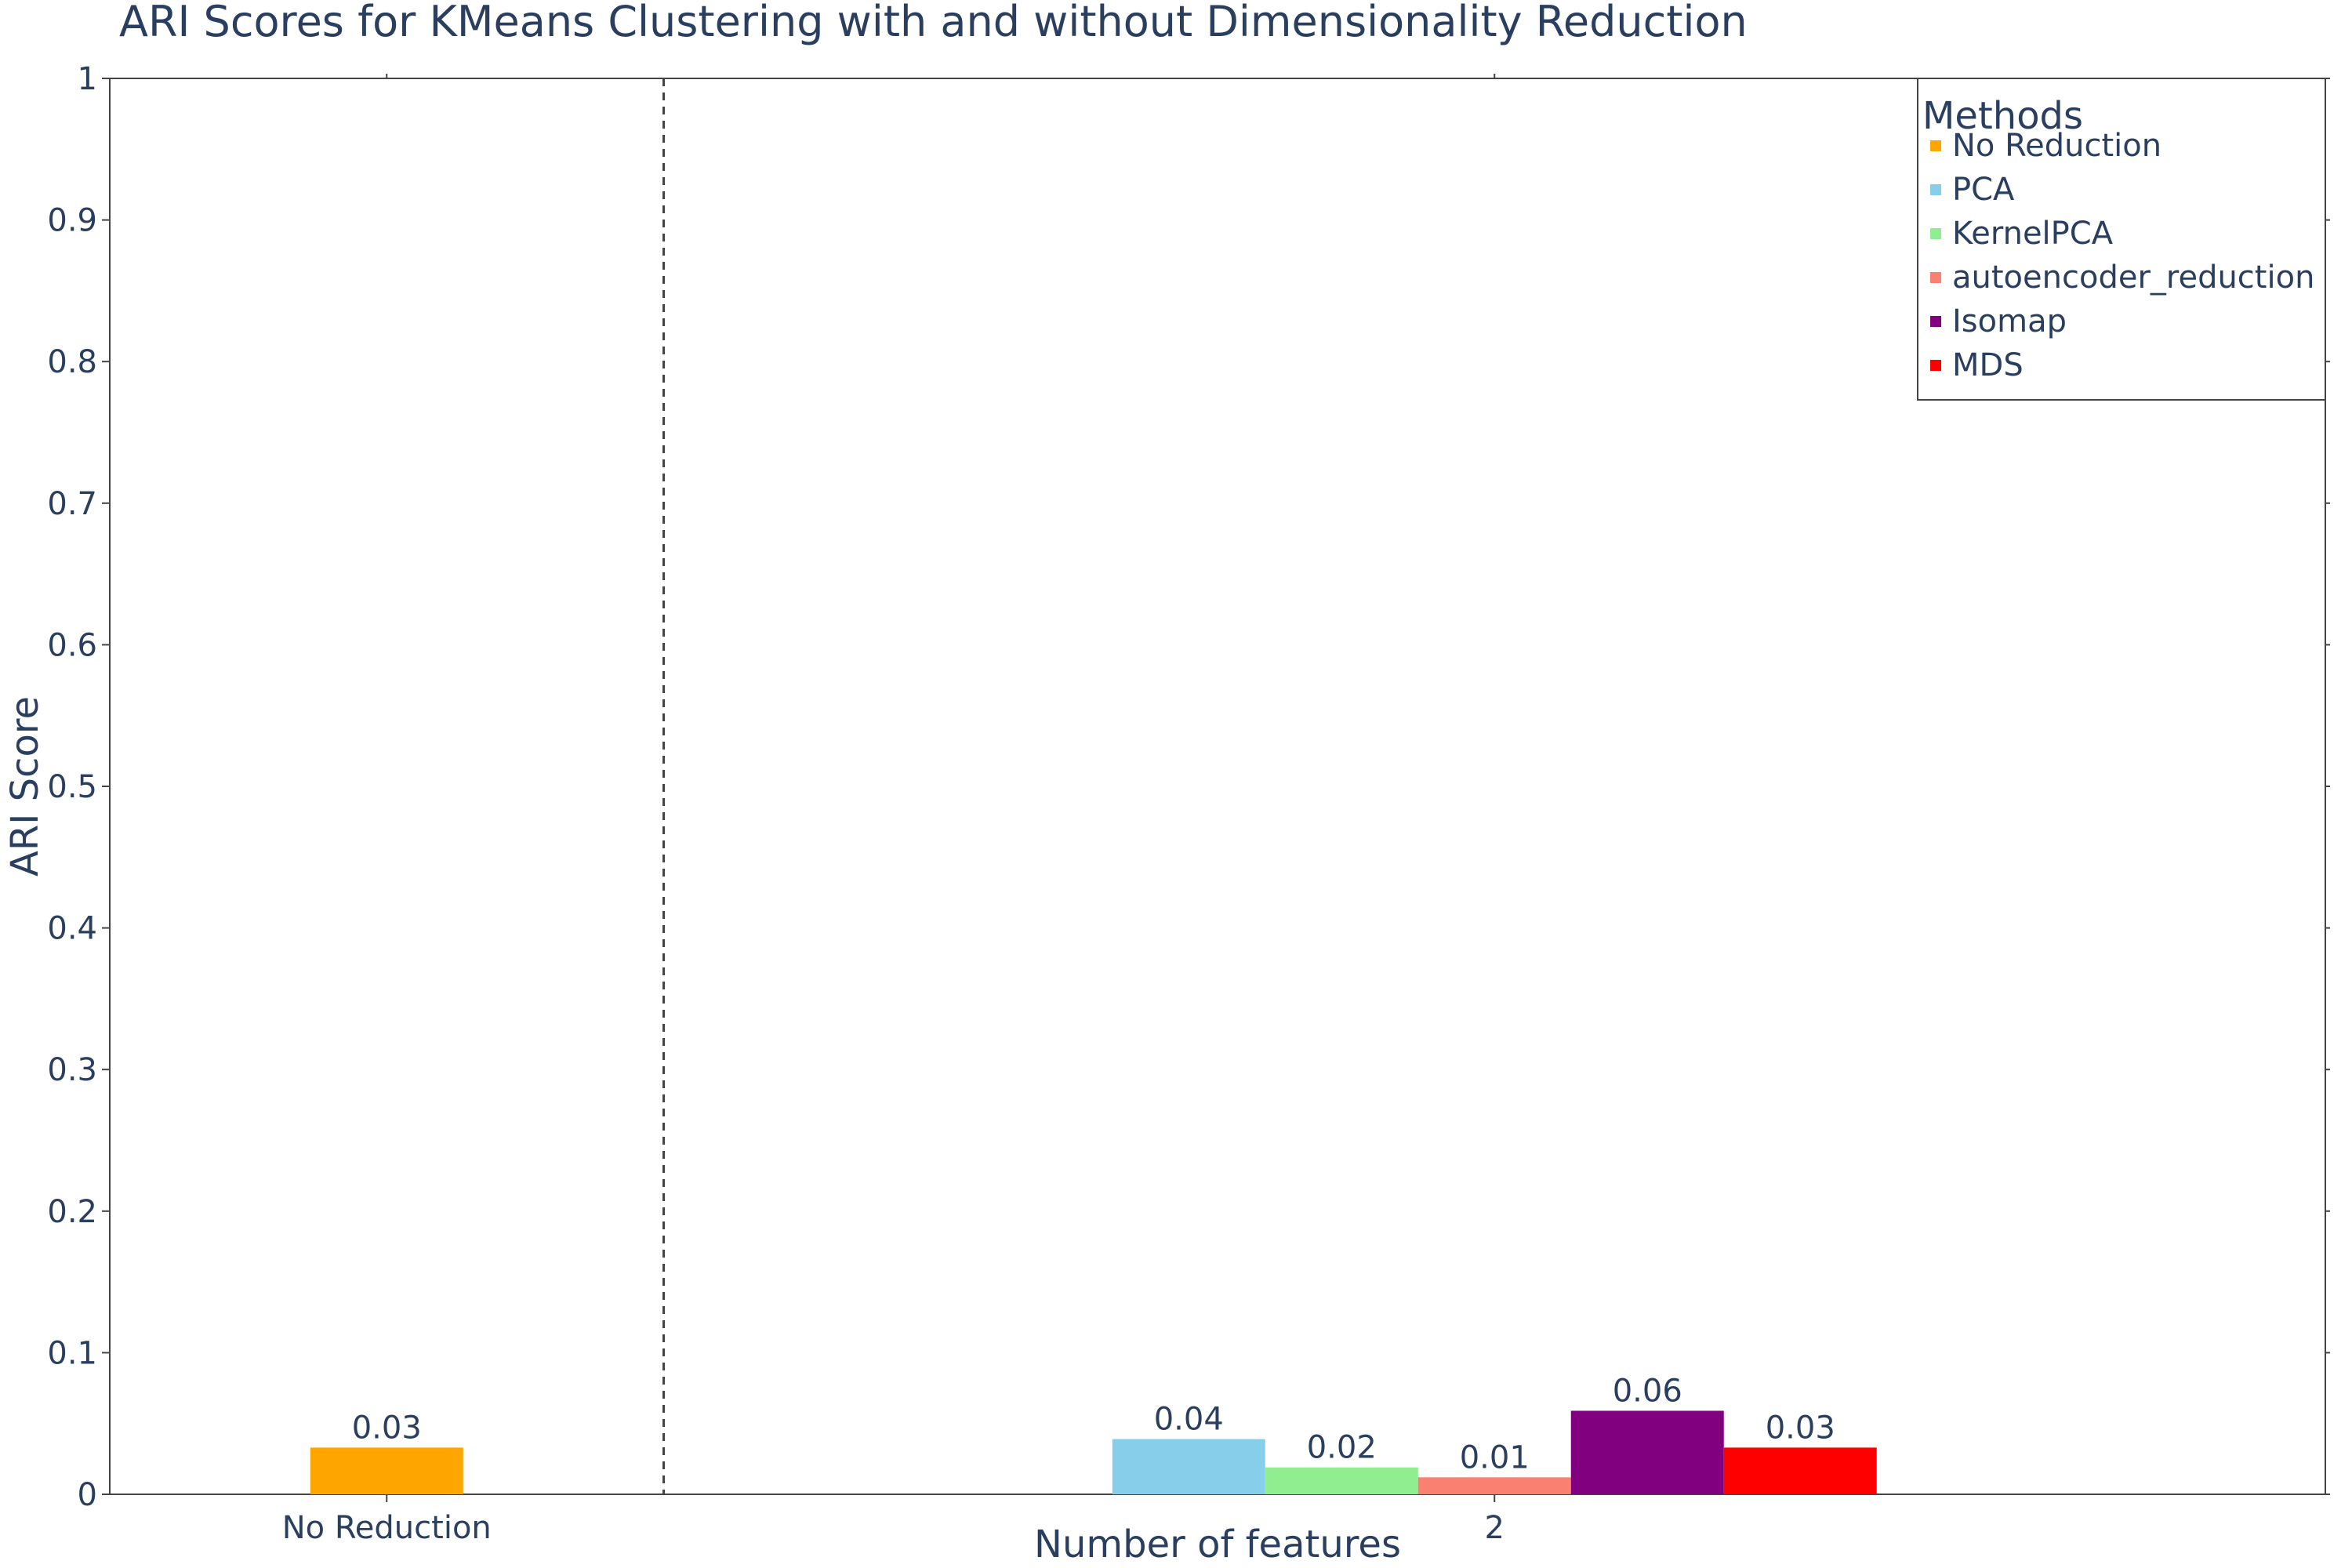 The height and width of the screenshot is (1568, 2352). What do you see at coordinates (72, 1212) in the screenshot?
I see `y-tick-label: 0.2` at bounding box center [72, 1212].